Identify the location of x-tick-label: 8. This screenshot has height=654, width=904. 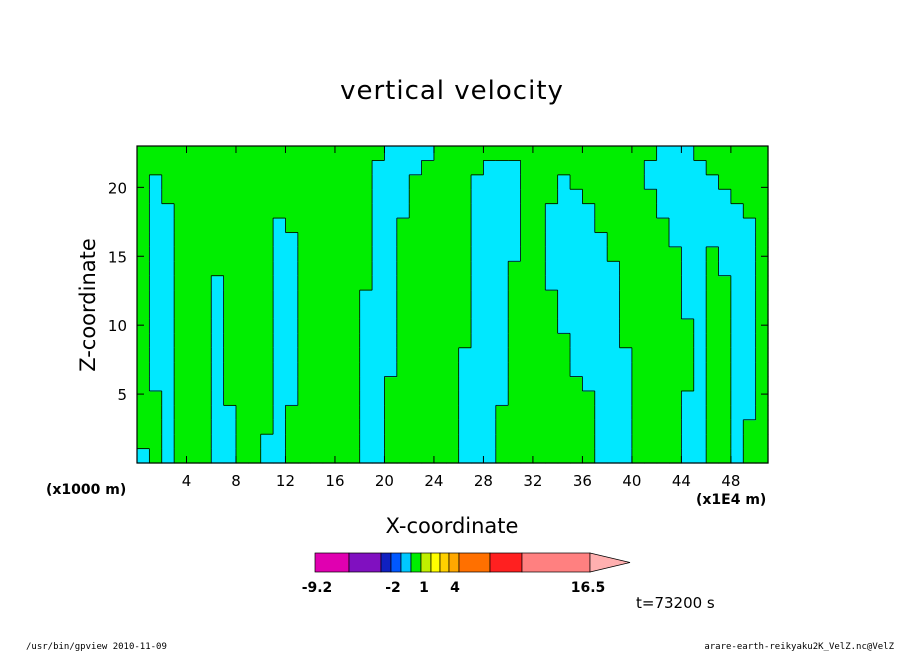
(236, 481).